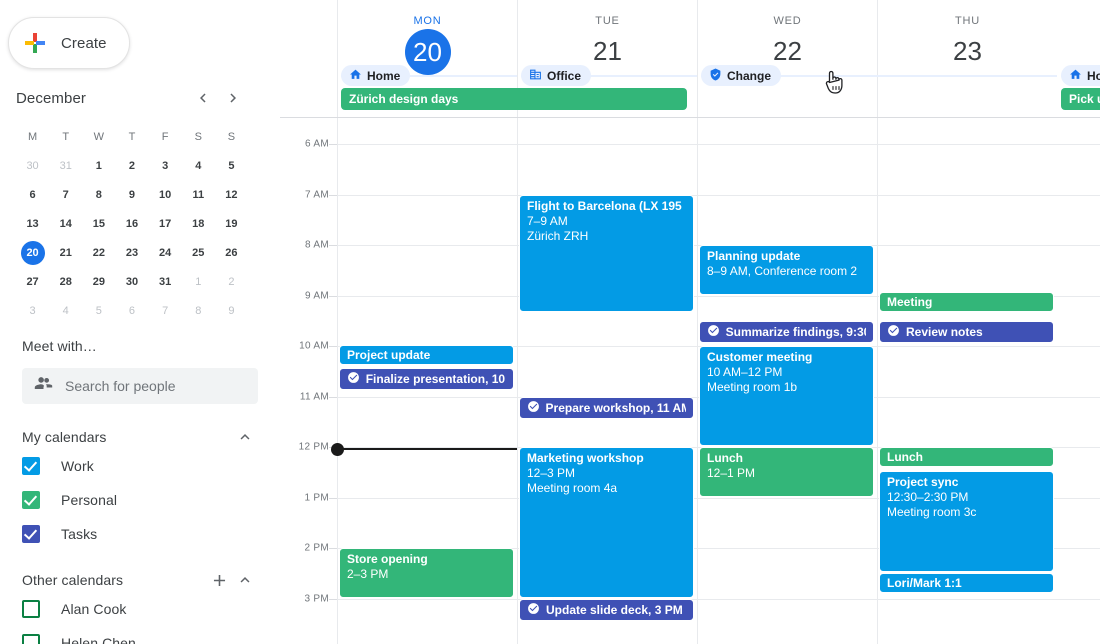 This screenshot has height=644, width=1100. What do you see at coordinates (140, 466) in the screenshot?
I see `my-calendar-item-work: Work` at bounding box center [140, 466].